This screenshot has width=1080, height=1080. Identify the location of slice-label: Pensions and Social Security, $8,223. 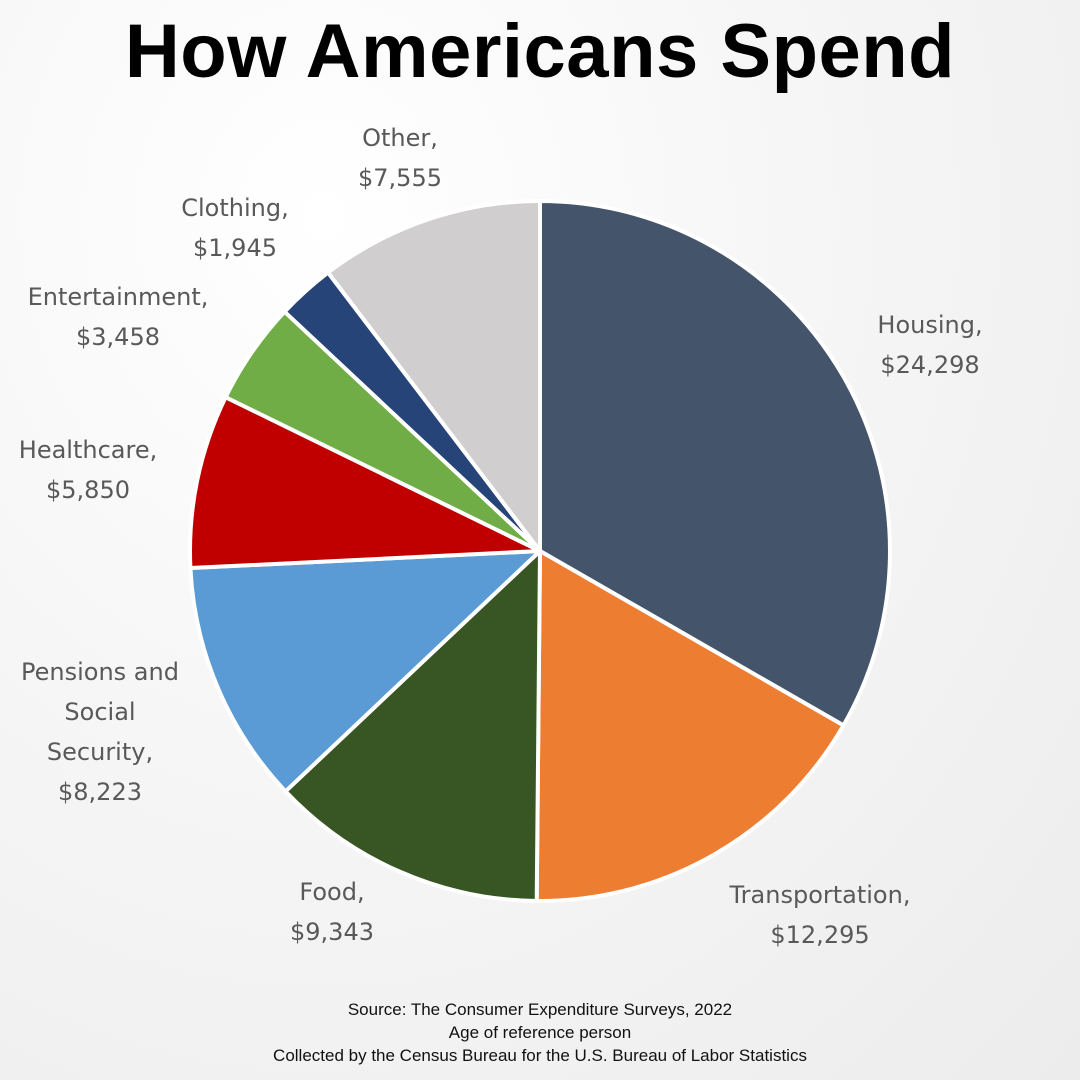
(100, 732).